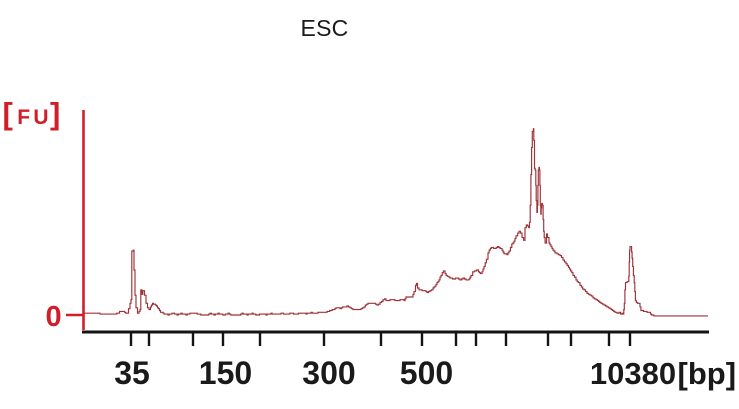  What do you see at coordinates (328, 373) in the screenshot?
I see `svg-text: 300` at bounding box center [328, 373].